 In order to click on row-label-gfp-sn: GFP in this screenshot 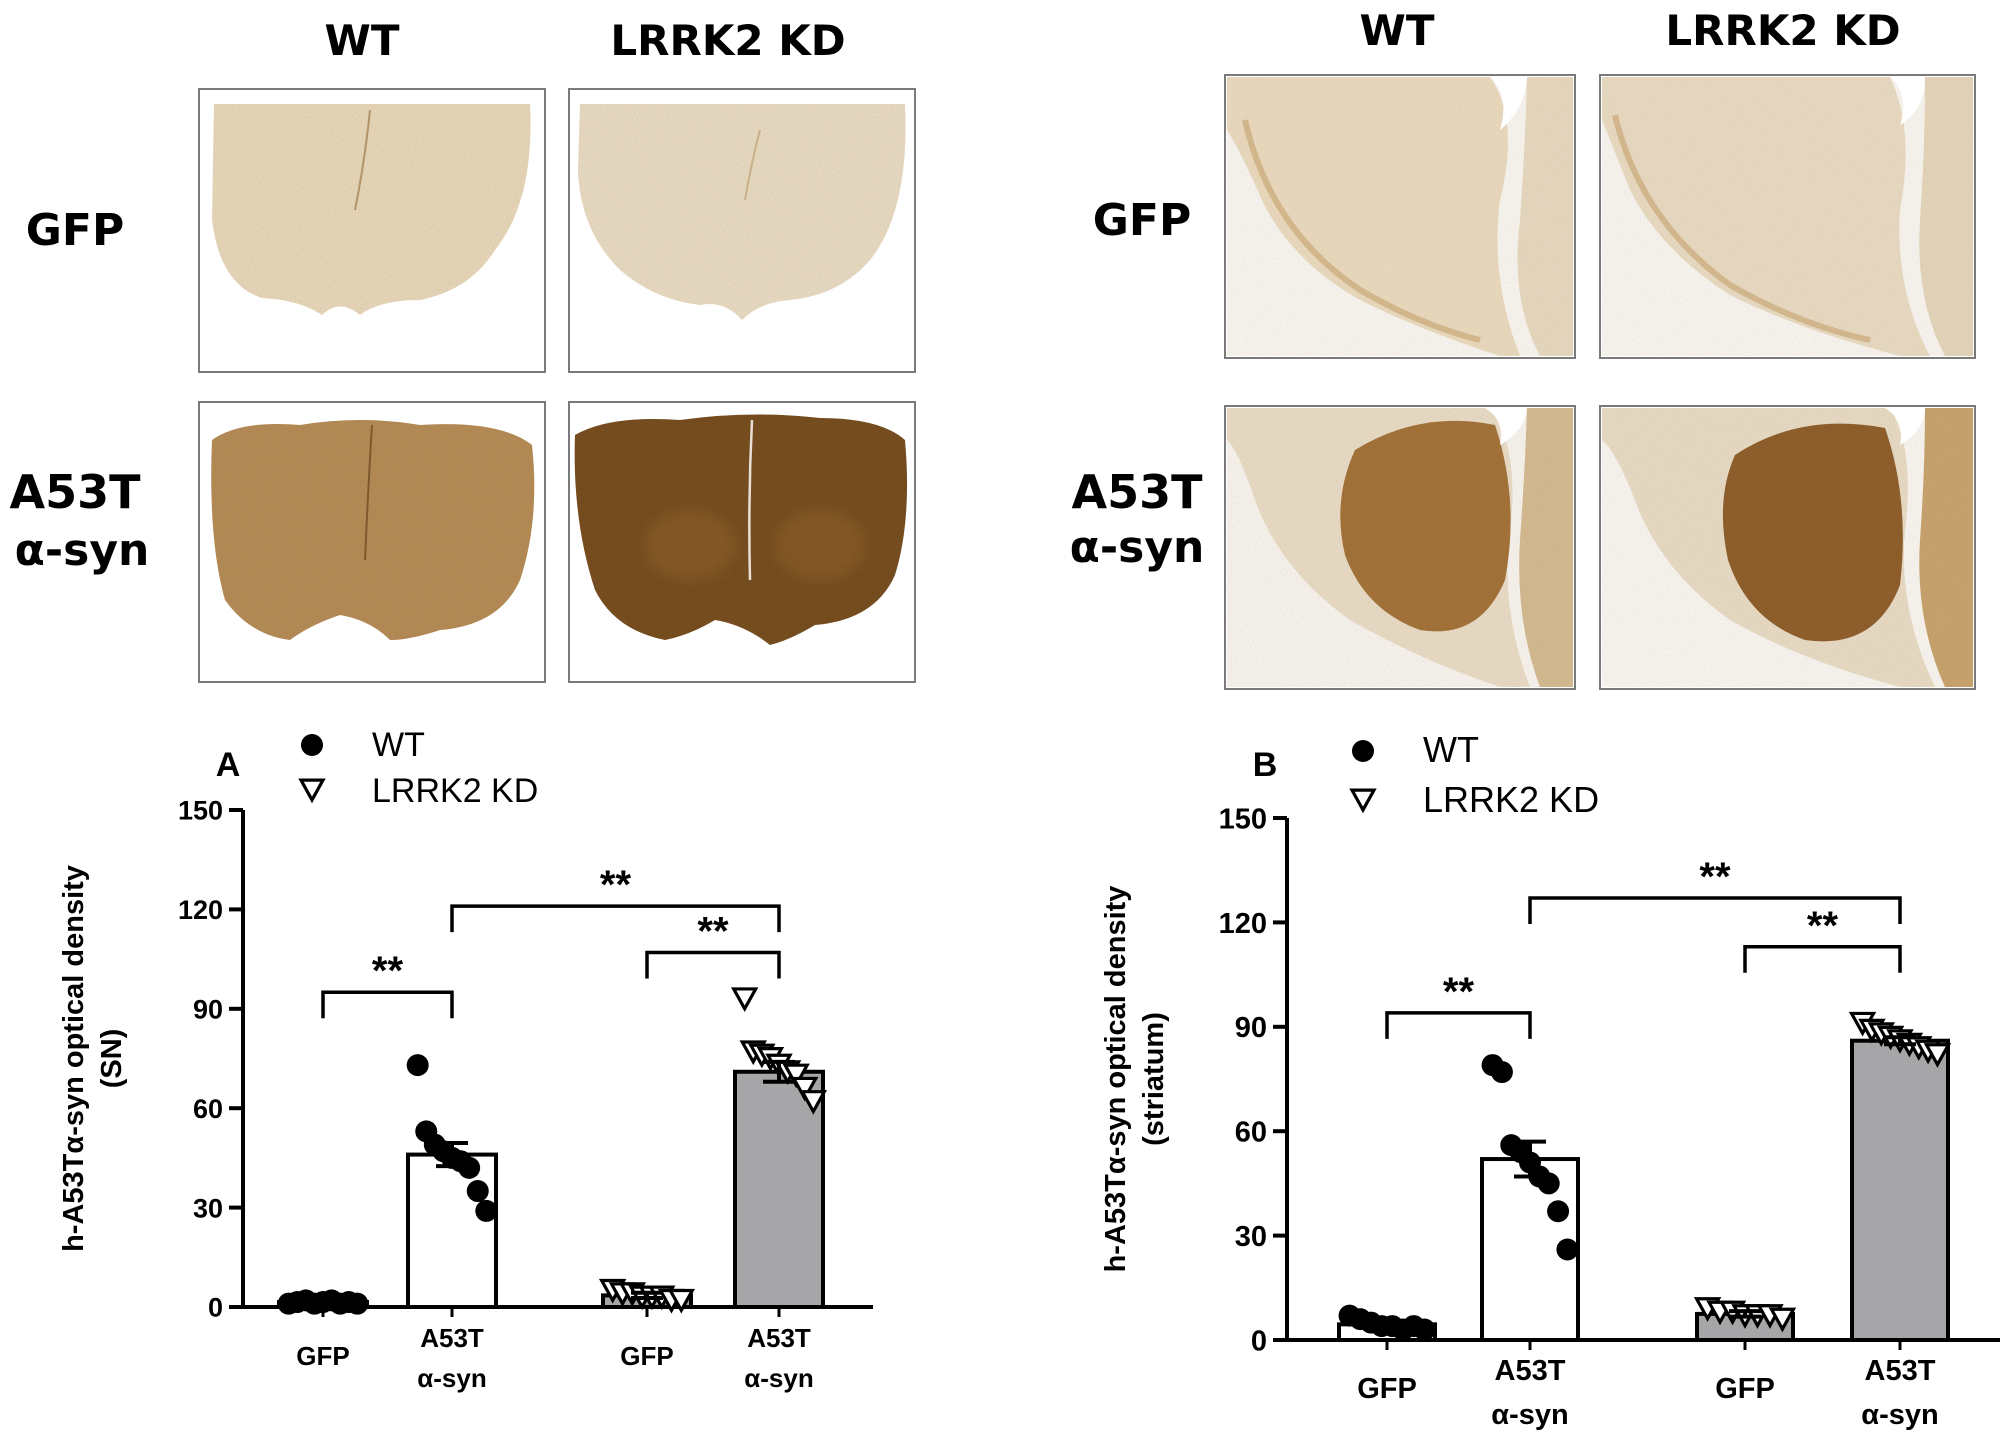, I will do `click(75, 230)`.